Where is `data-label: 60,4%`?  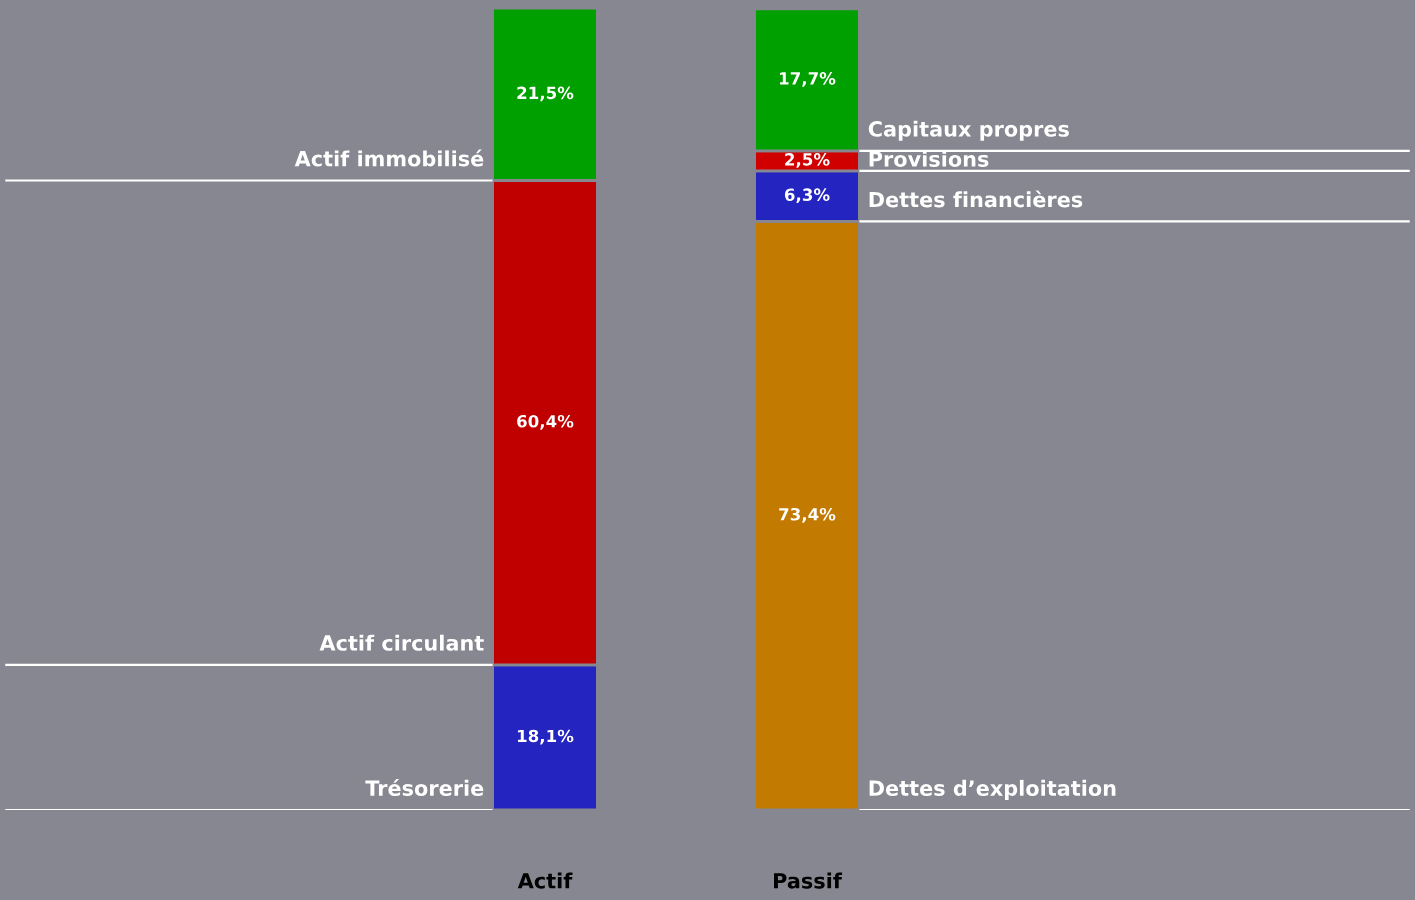
data-label: 60,4% is located at coordinates (545, 422).